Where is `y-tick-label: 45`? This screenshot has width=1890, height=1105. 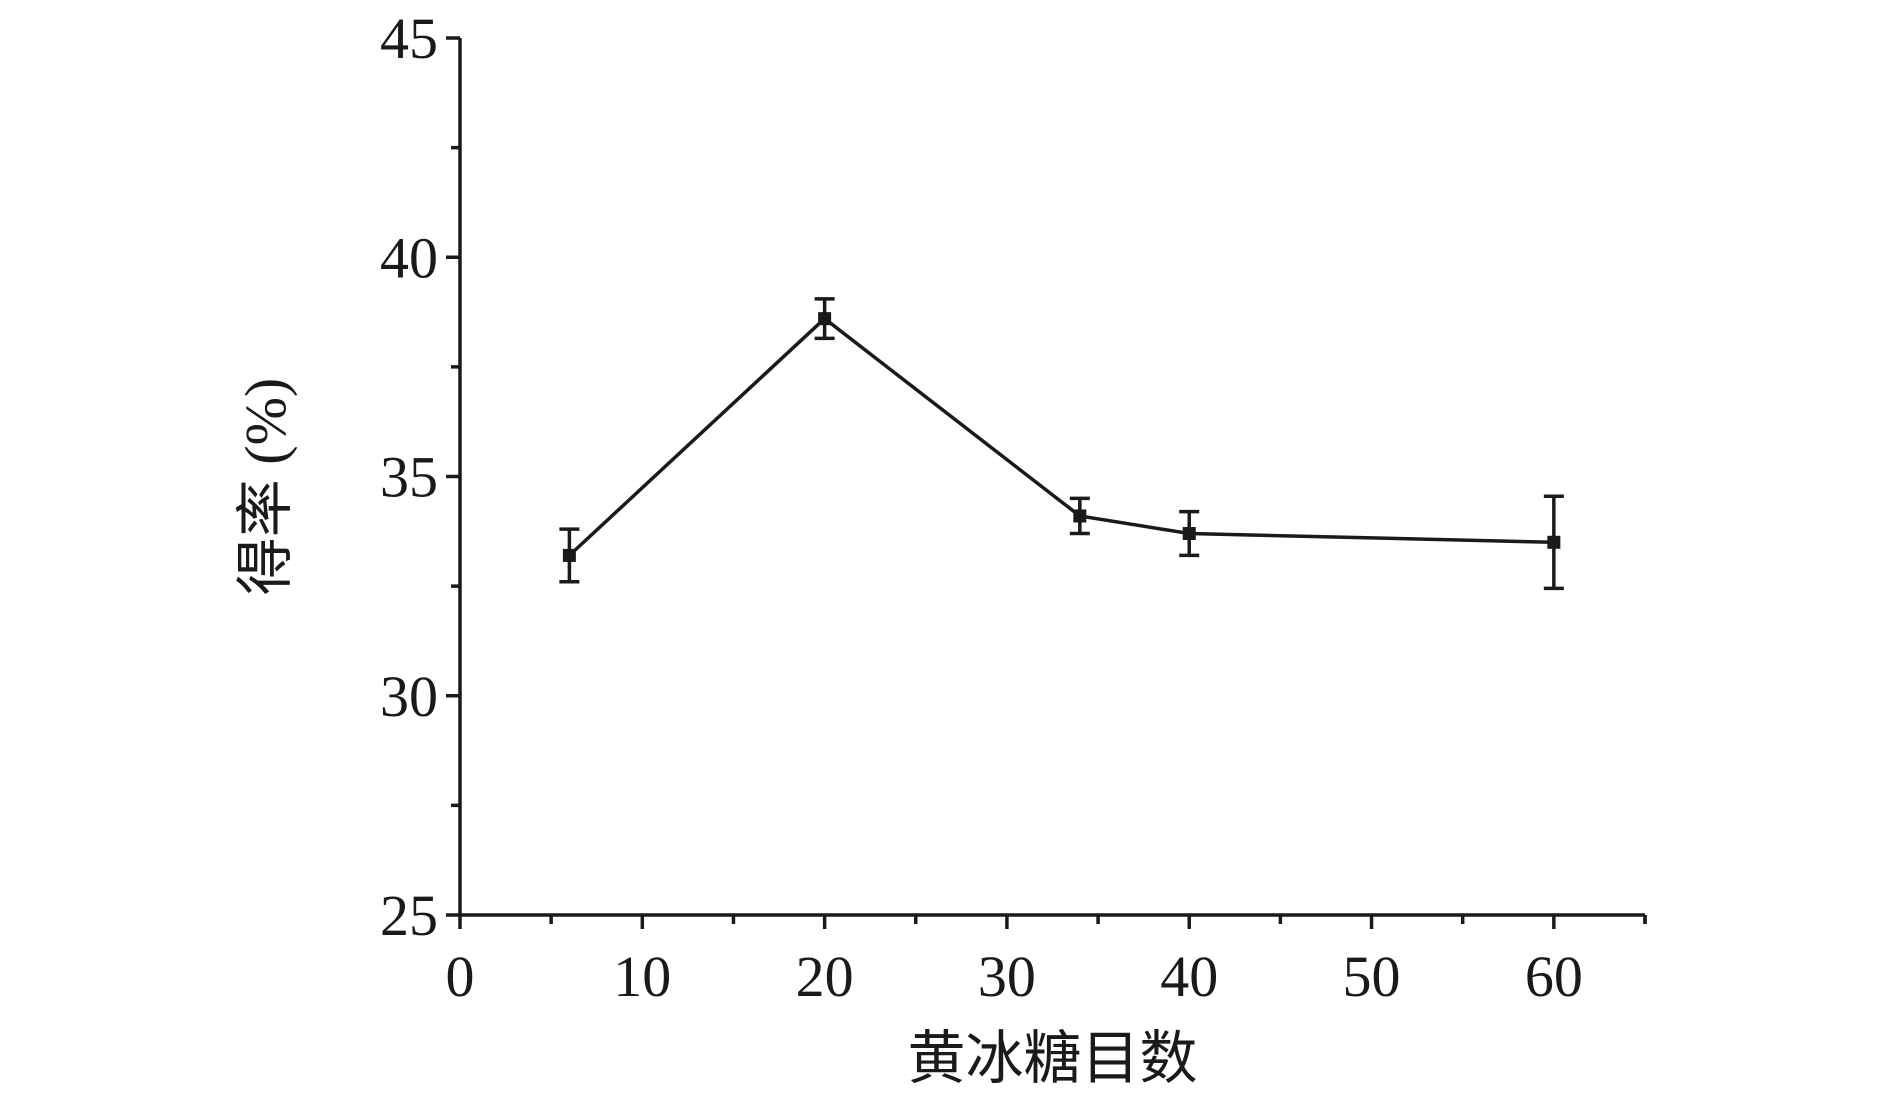
y-tick-label: 45 is located at coordinates (409, 38).